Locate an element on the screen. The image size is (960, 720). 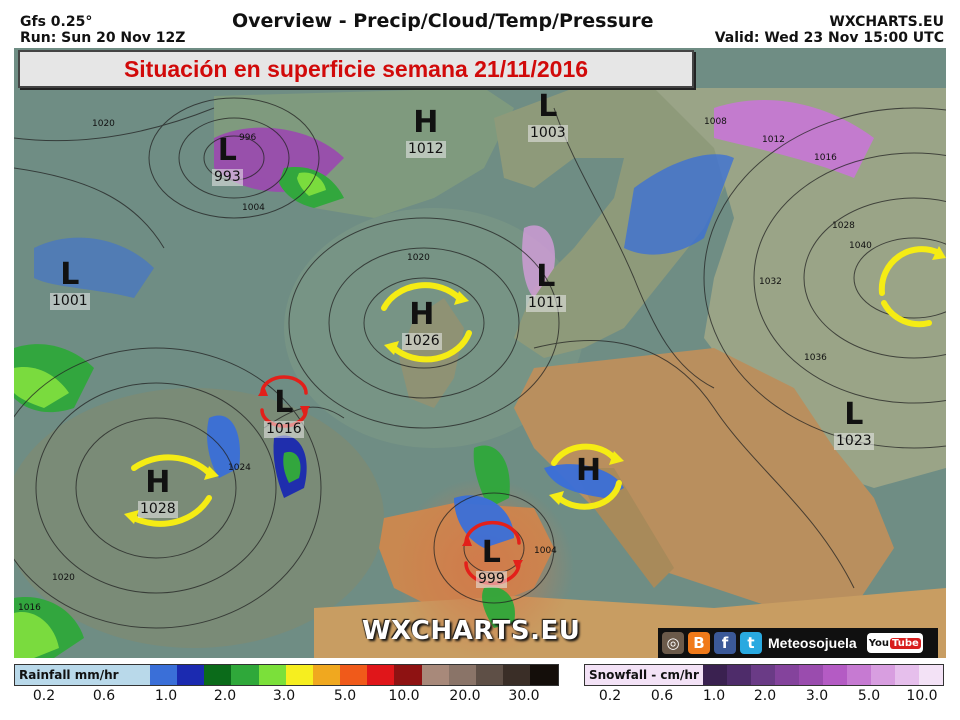
site-name: WXCHARTS.EU is located at coordinates (886, 22).